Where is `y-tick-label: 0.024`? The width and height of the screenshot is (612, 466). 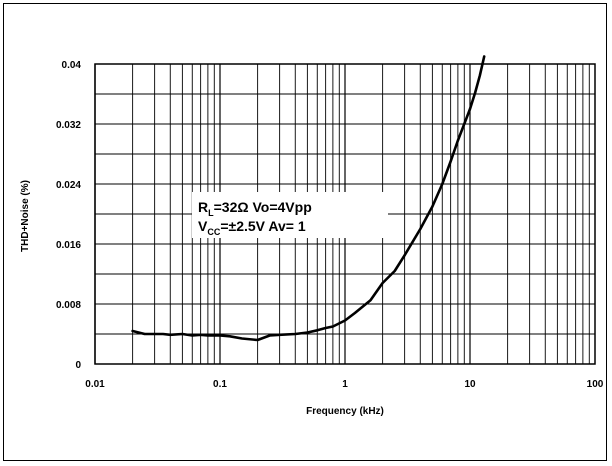
y-tick-label: 0.024 is located at coordinates (68, 185).